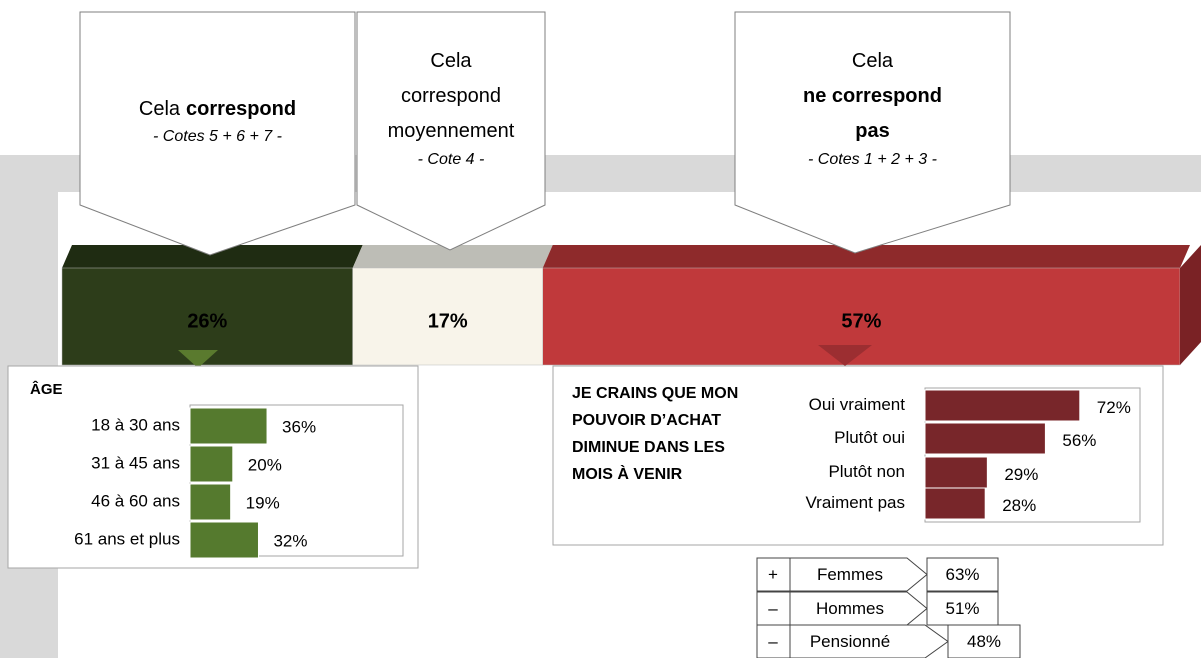  I want to click on group-label: Pensionné, so click(850, 641).